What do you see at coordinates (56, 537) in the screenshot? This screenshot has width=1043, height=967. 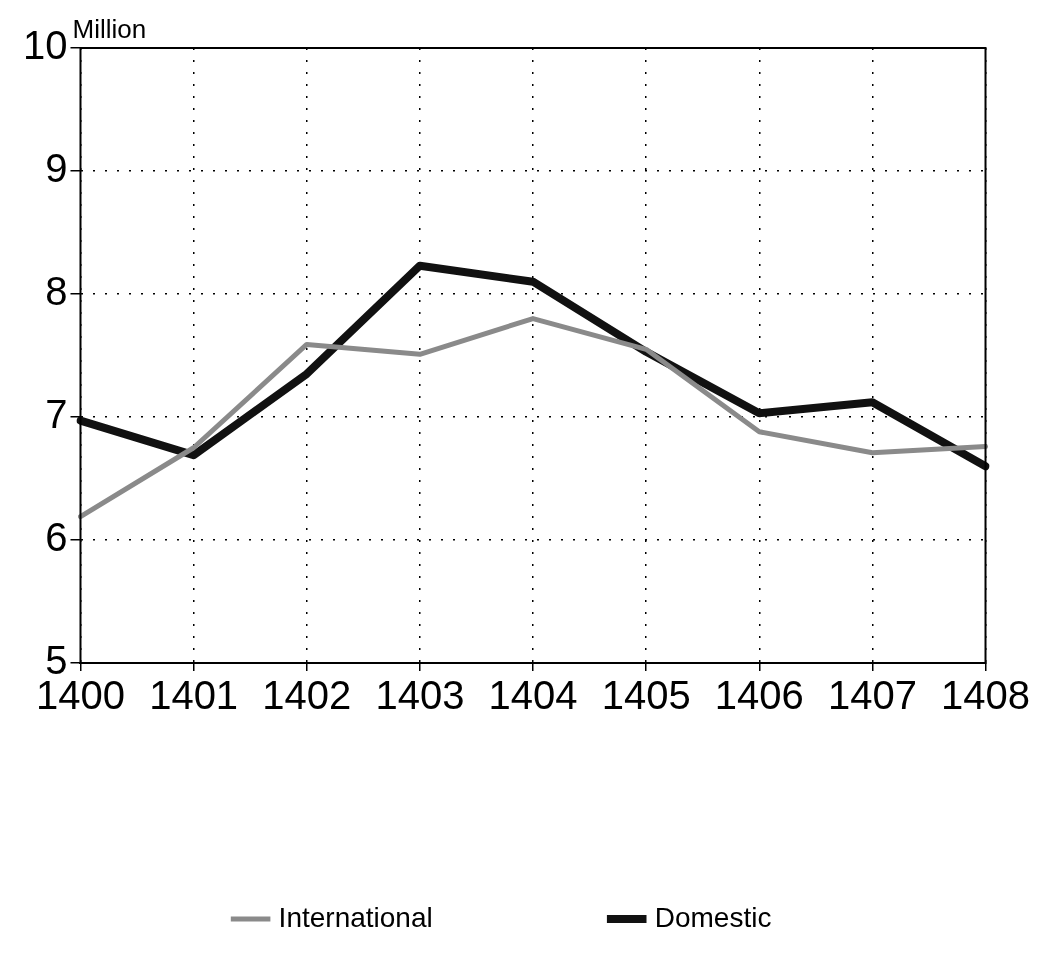 I see `y-tick-label: 6` at bounding box center [56, 537].